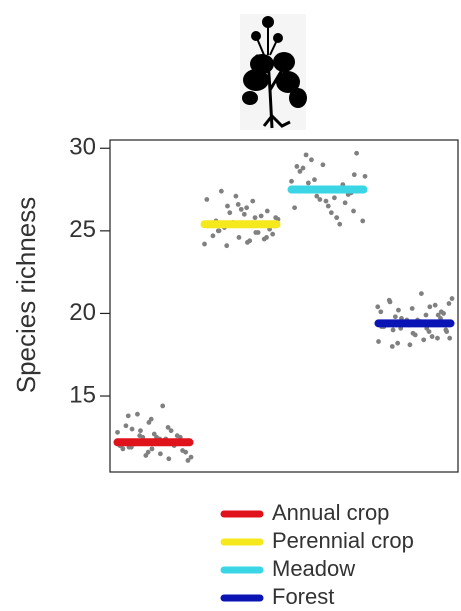 This screenshot has height=611, width=461. Describe the element at coordinates (273, 72) in the screenshot. I see `plant-icon` at that location.